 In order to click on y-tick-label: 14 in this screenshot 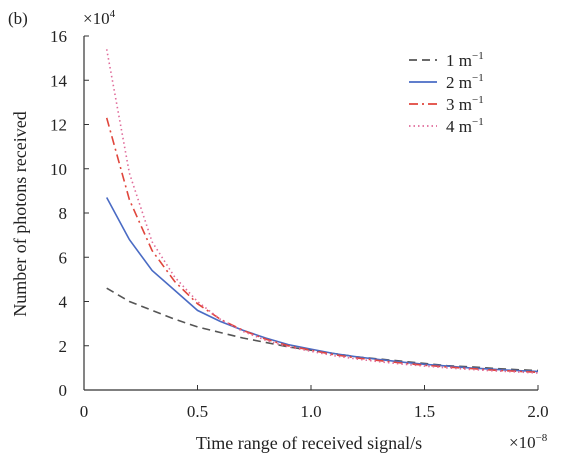, I will do `click(59, 80)`.